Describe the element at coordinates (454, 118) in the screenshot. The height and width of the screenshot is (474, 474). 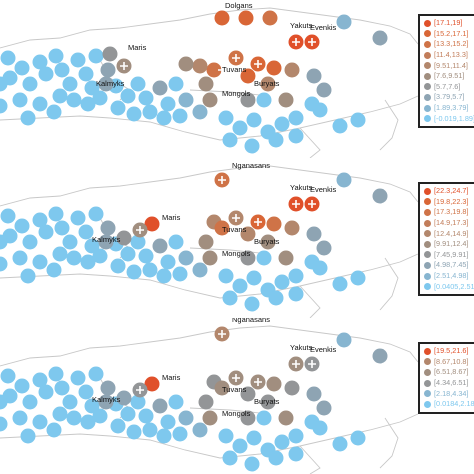
I see `legend-label: [-0.019,1.89]` at that location.